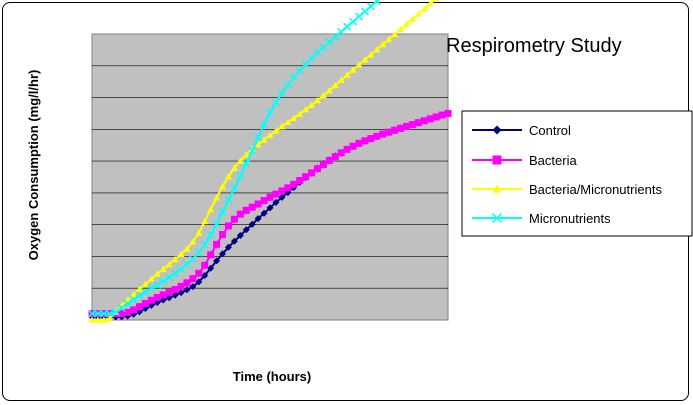 This screenshot has width=693, height=405. What do you see at coordinates (497, 130) in the screenshot?
I see `legend-marker-control` at bounding box center [497, 130].